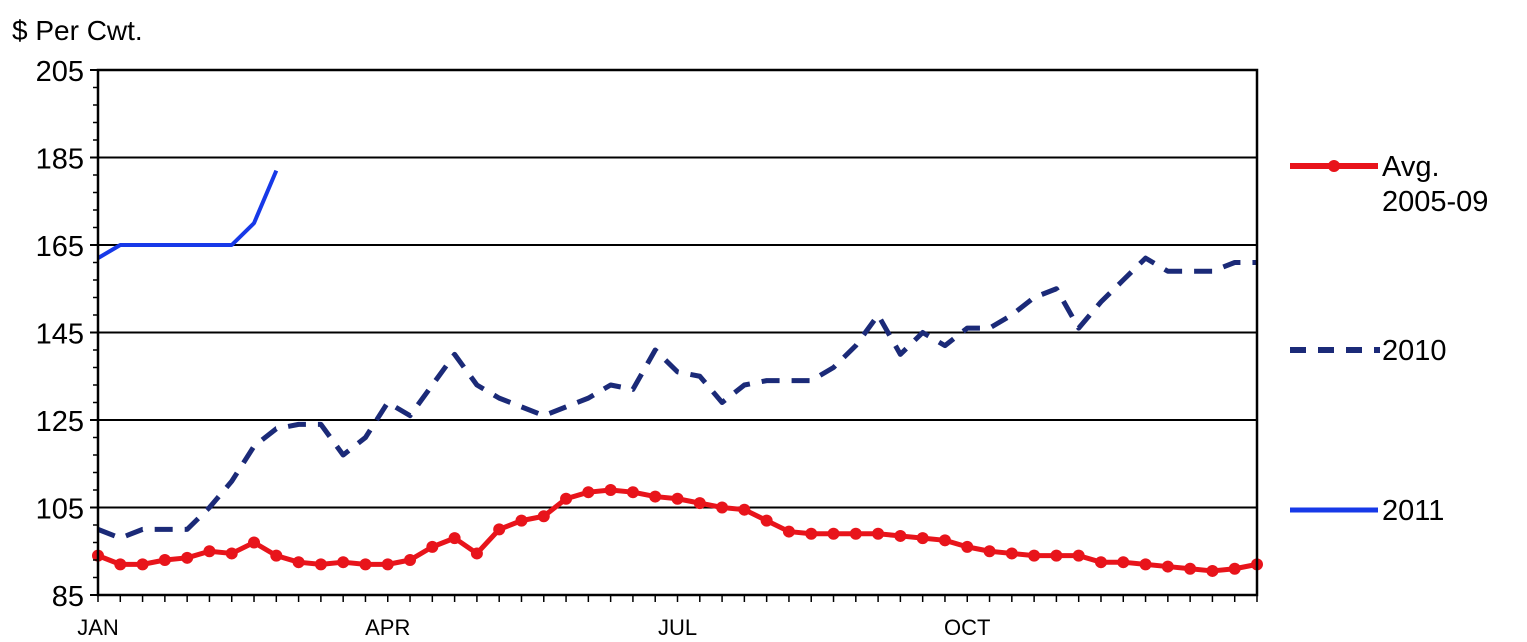 This screenshot has height=642, width=1527. Describe the element at coordinates (1334, 166) in the screenshot. I see `legend-marker-avg` at that location.